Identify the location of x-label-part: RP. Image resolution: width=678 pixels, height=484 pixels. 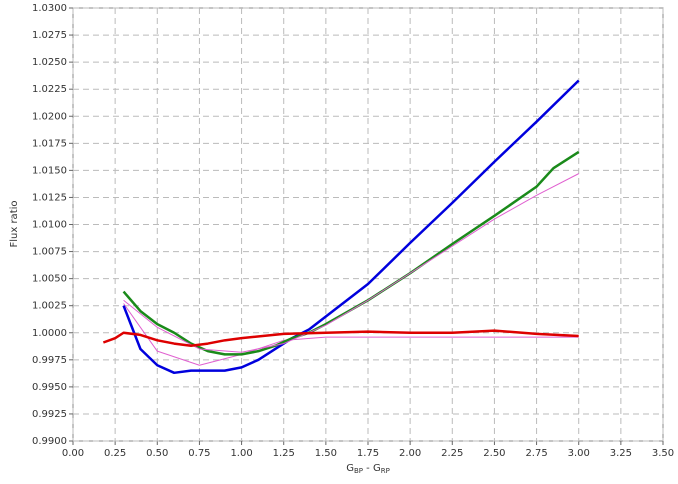
(385, 471).